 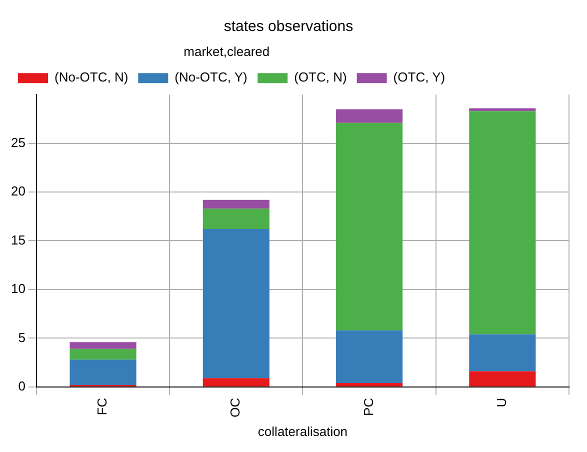 I want to click on x-tick-label: PC, so click(x=368, y=407).